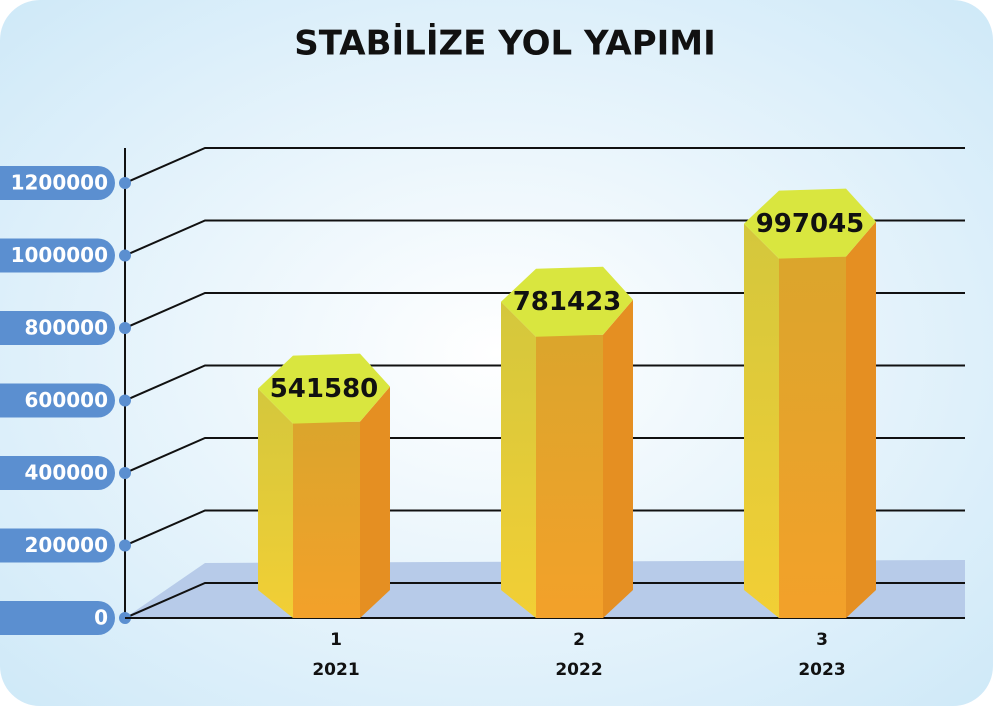  I want to click on x-tick-label: 3, so click(822, 640).